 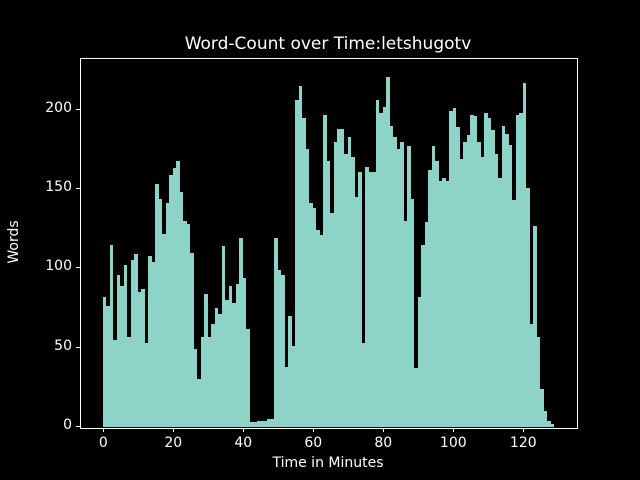 What do you see at coordinates (383, 443) in the screenshot?
I see `x-tick-label: 80` at bounding box center [383, 443].